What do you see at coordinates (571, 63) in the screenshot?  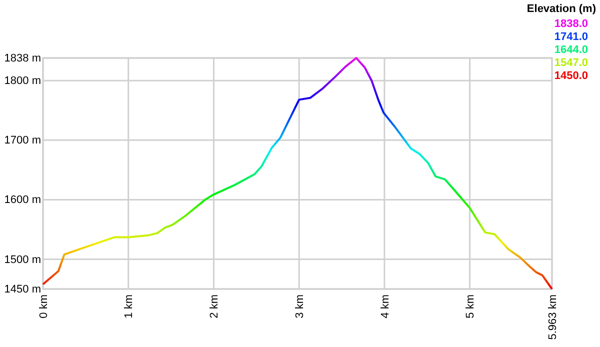 I see `text: 1547.0` at bounding box center [571, 63].